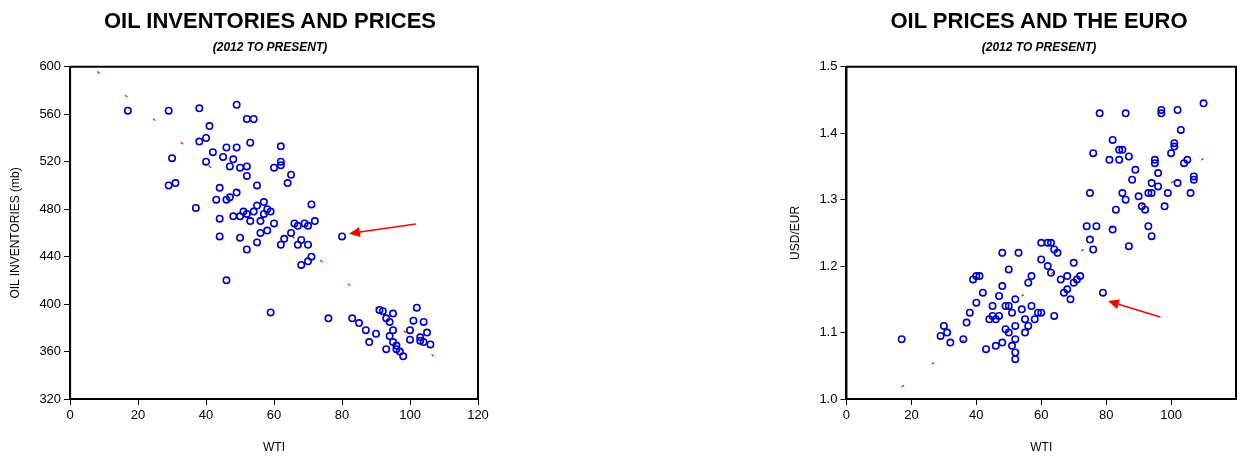  Describe the element at coordinates (50, 208) in the screenshot. I see `y-tick-label: 480` at that location.